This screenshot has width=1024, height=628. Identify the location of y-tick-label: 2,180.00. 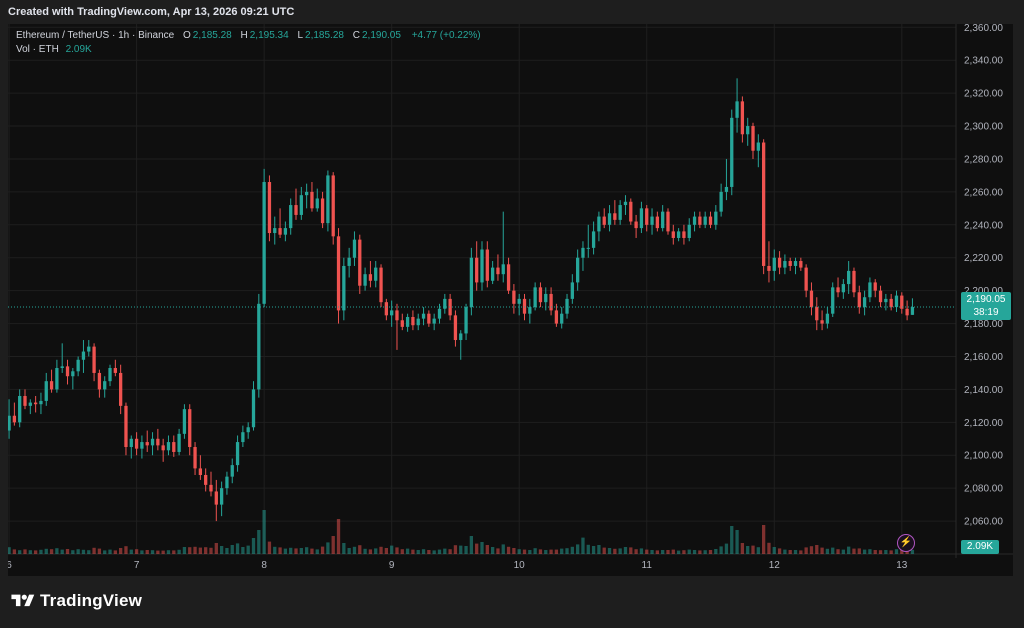
(983, 324).